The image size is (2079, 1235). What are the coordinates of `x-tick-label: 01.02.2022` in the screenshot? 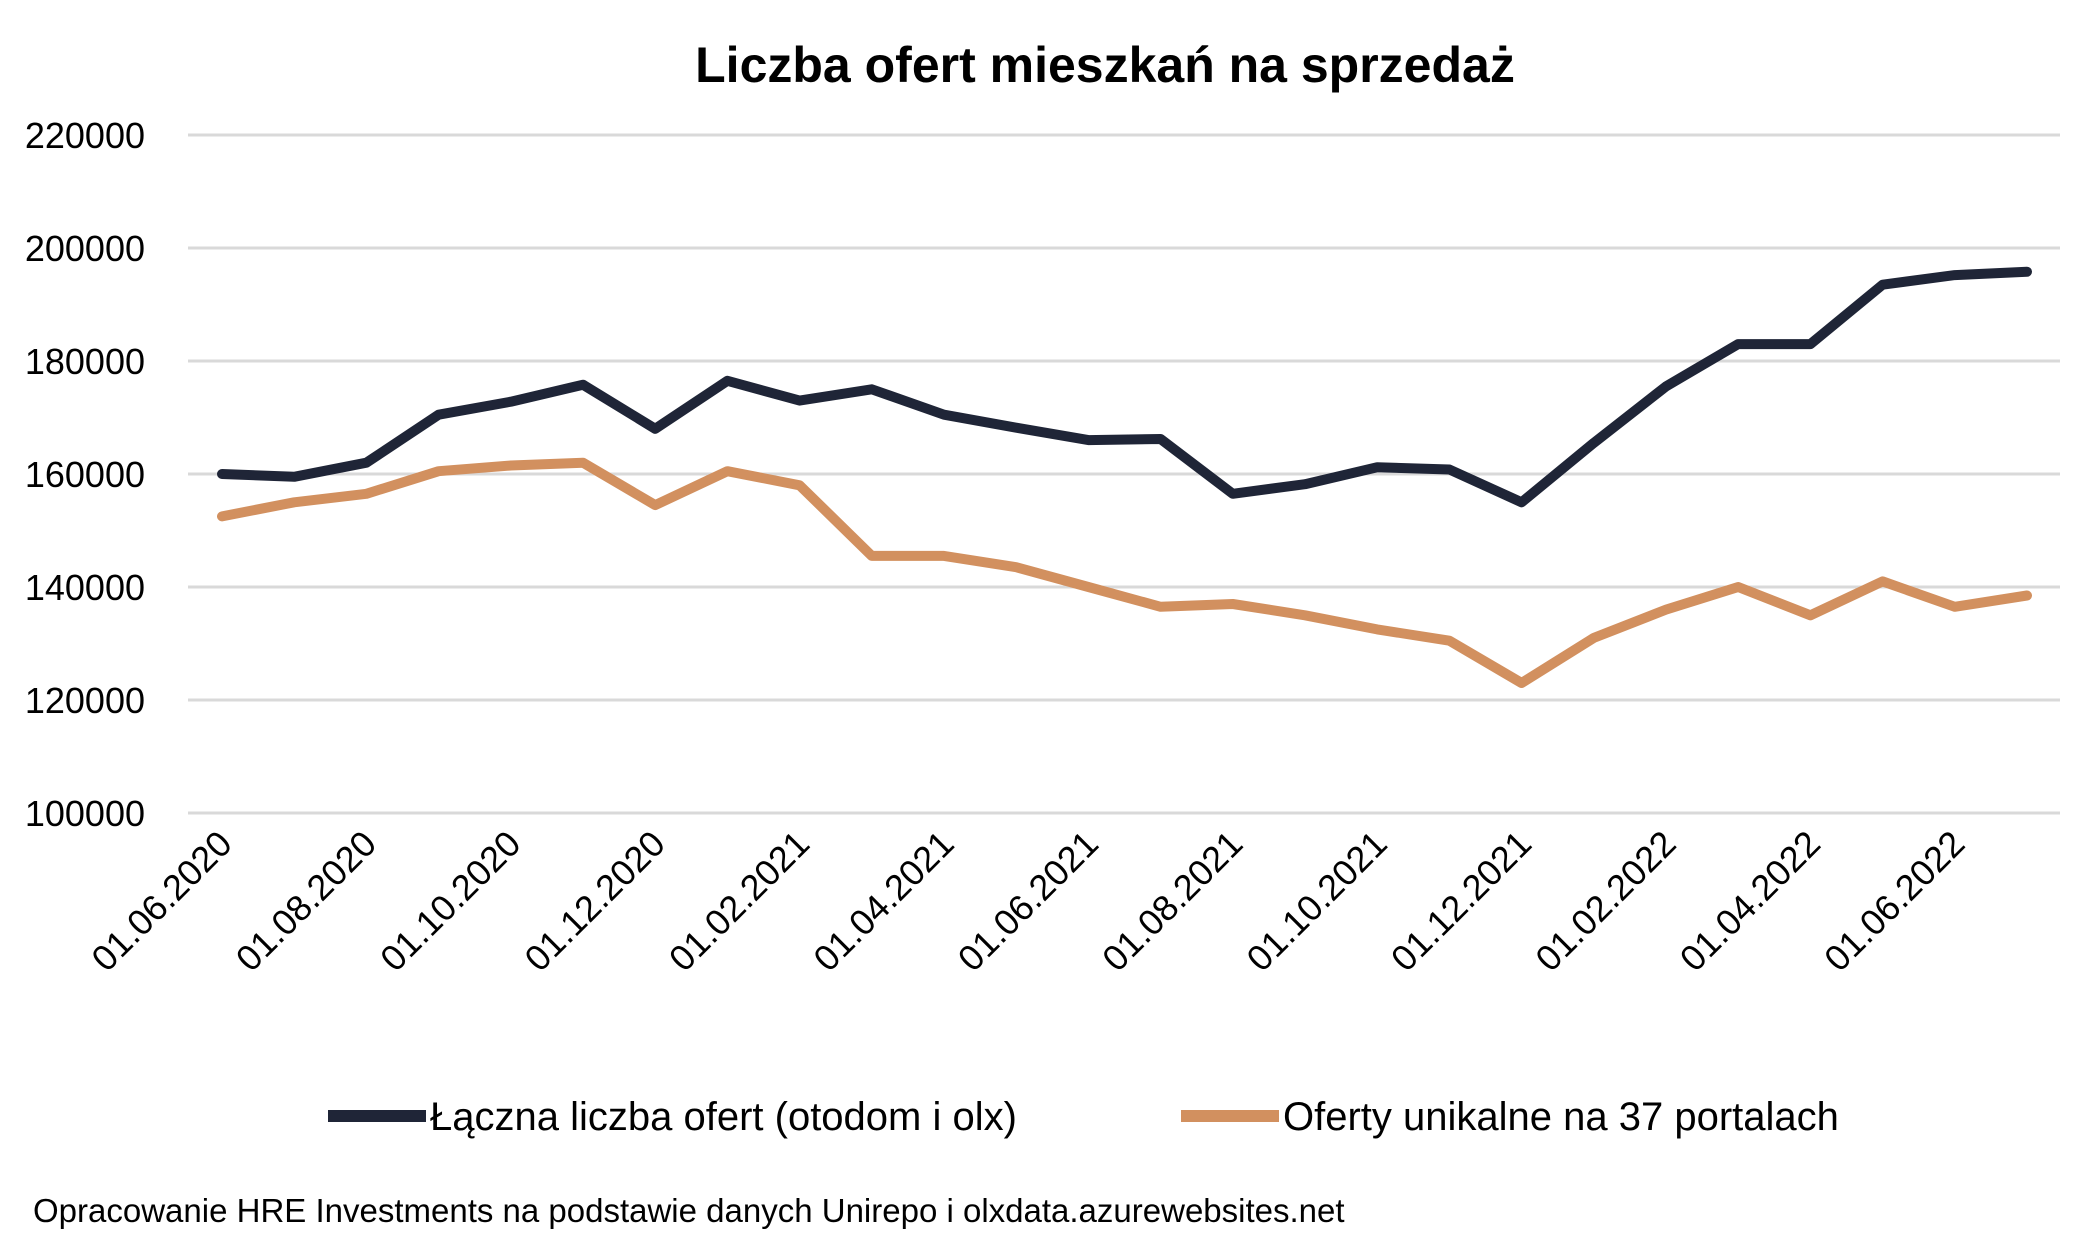 It's located at (1605, 901).